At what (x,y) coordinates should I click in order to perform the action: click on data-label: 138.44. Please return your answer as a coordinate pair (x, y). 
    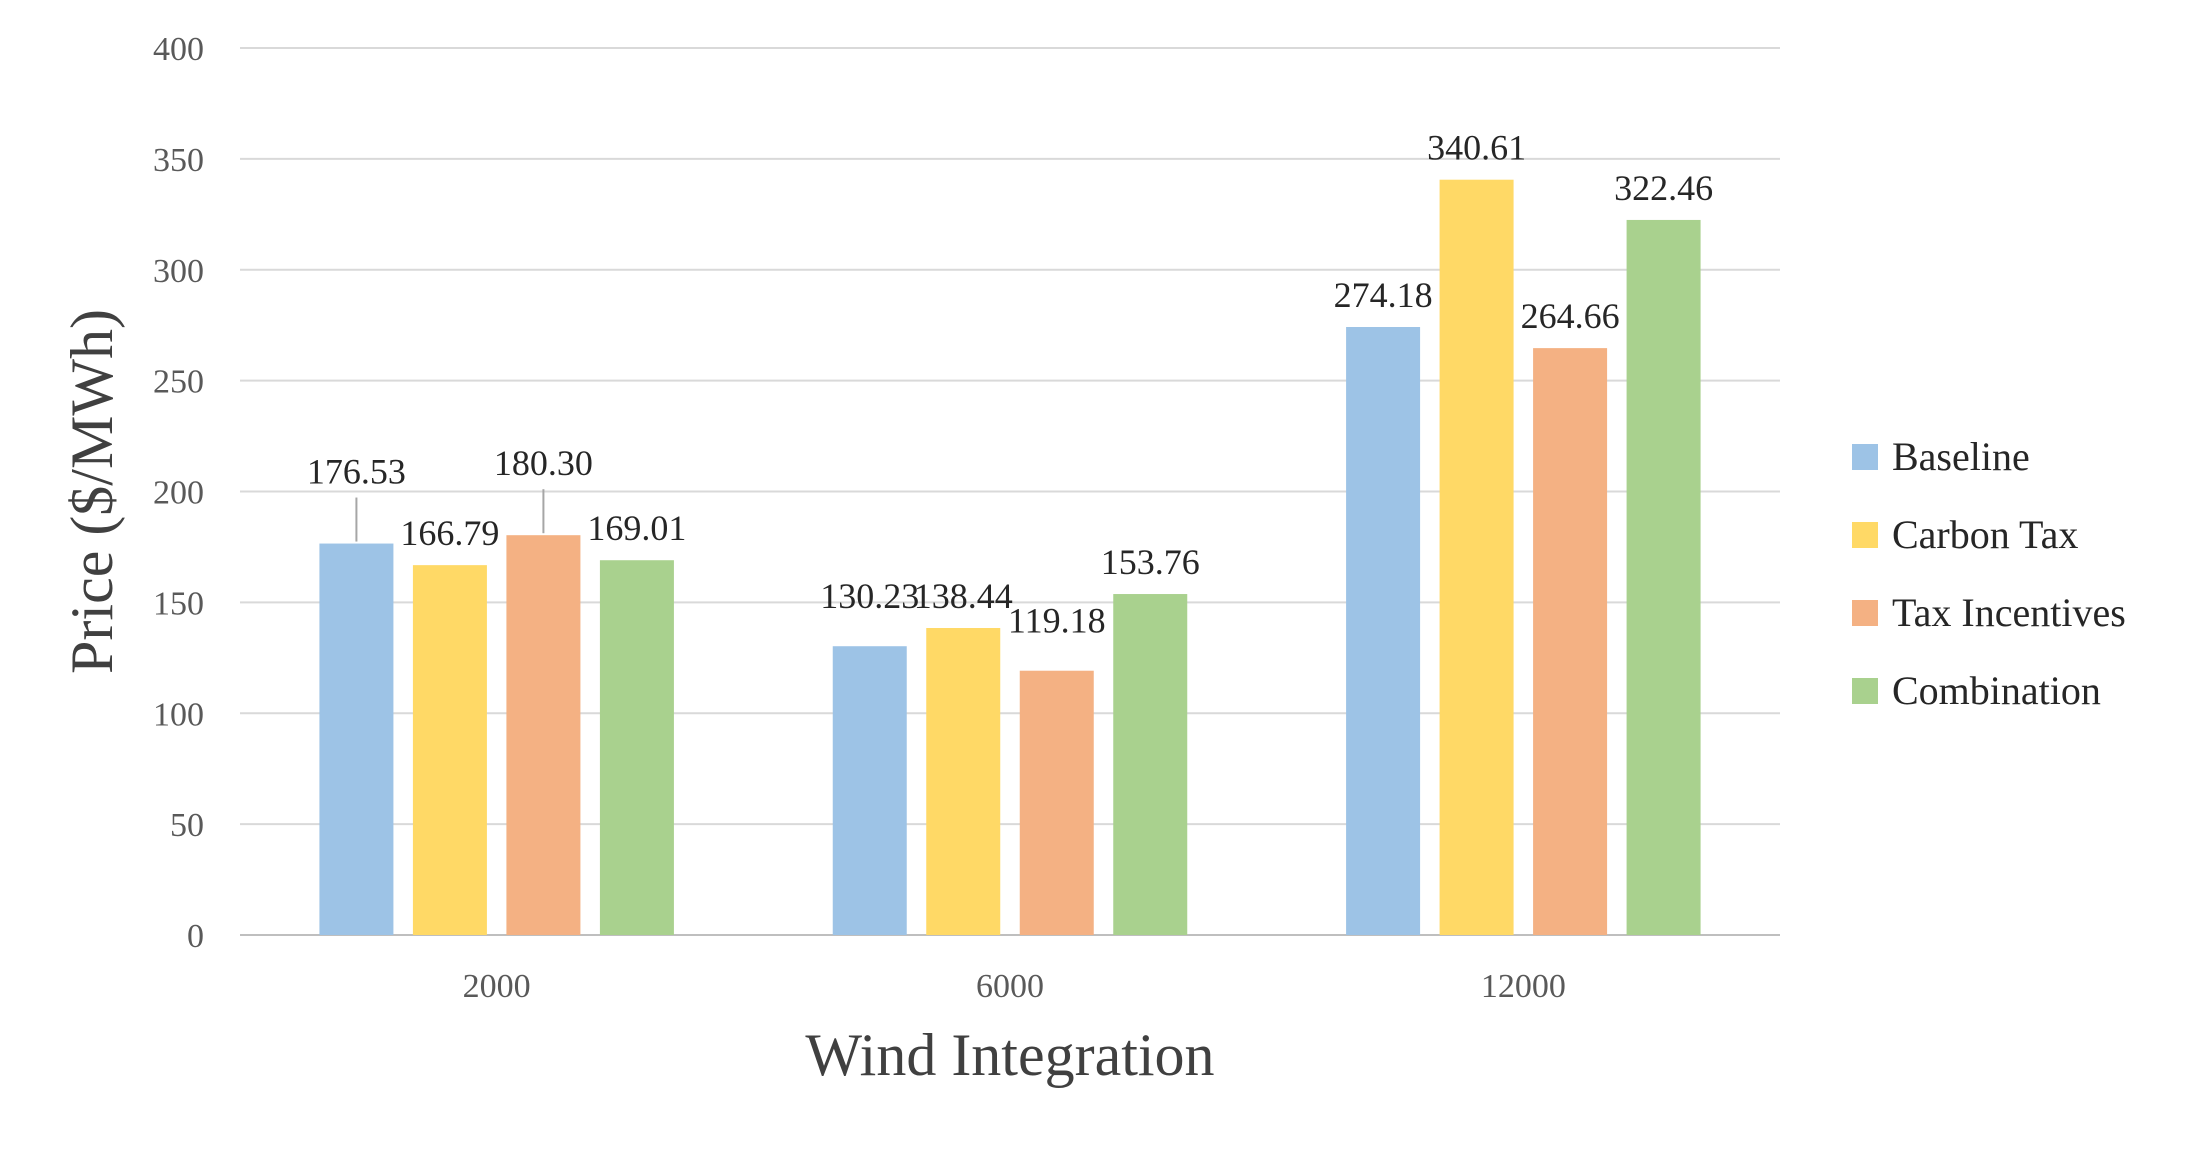
    Looking at the image, I should click on (963, 596).